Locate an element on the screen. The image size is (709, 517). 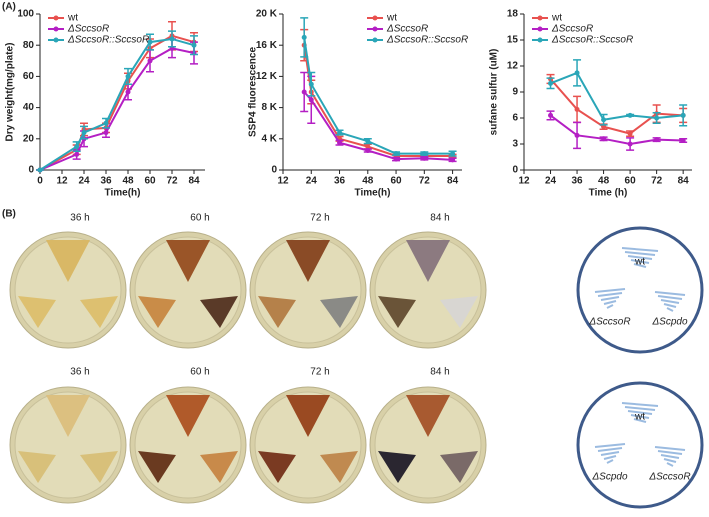
diagram-label: wt is located at coordinates (639, 262).